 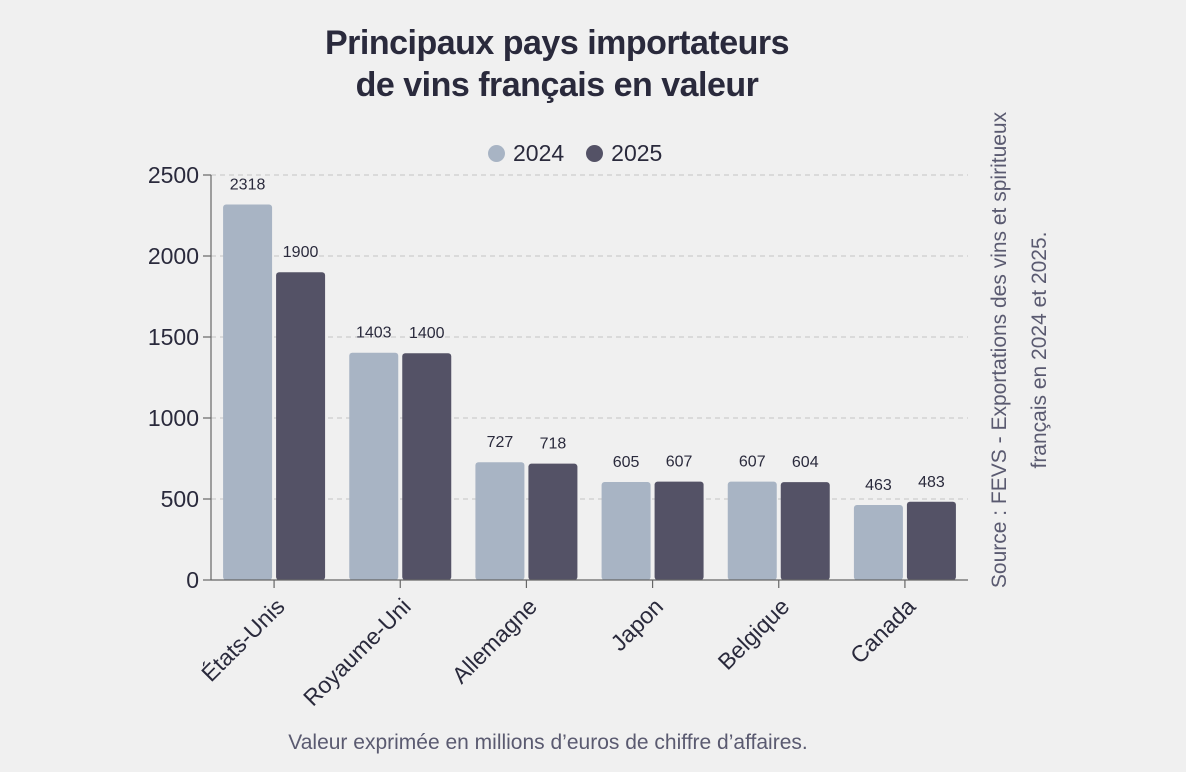 What do you see at coordinates (192, 580) in the screenshot?
I see `y-tick-label: 0` at bounding box center [192, 580].